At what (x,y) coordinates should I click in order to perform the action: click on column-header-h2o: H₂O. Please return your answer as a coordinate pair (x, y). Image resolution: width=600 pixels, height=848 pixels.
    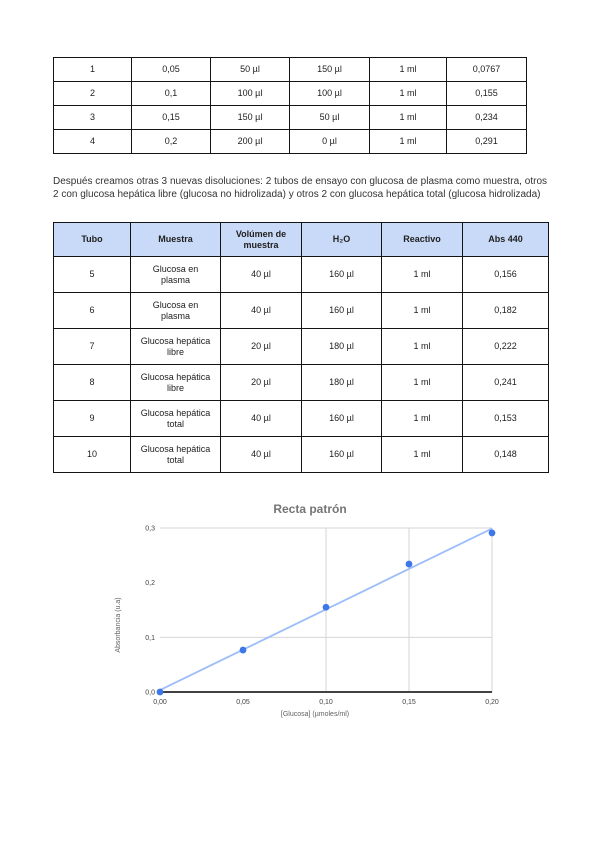
    Looking at the image, I should click on (341, 239).